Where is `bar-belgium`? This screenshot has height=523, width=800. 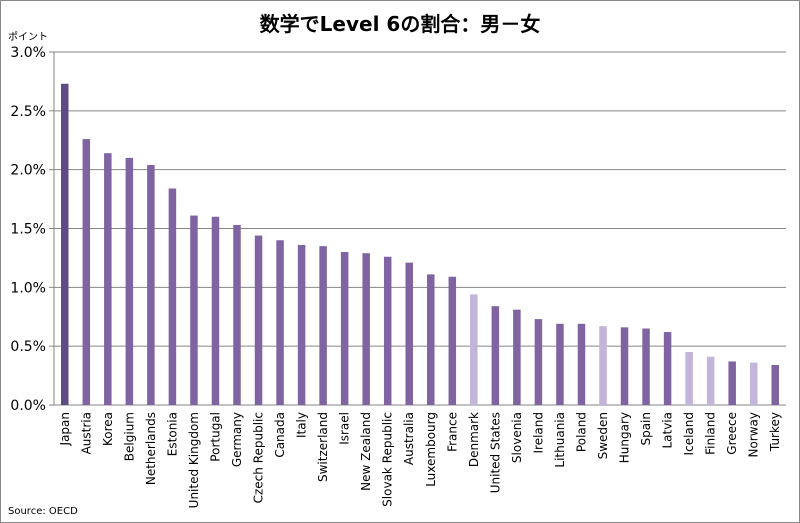 bar-belgium is located at coordinates (129, 281).